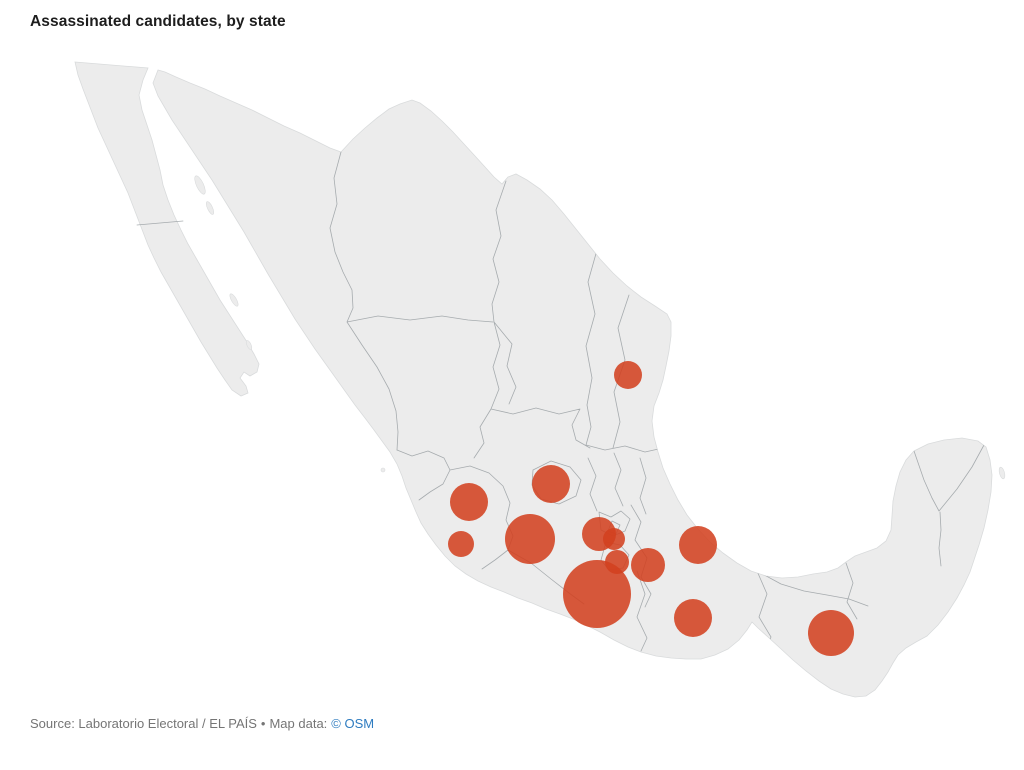  What do you see at coordinates (614, 539) in the screenshot?
I see `bubble-cdmx` at bounding box center [614, 539].